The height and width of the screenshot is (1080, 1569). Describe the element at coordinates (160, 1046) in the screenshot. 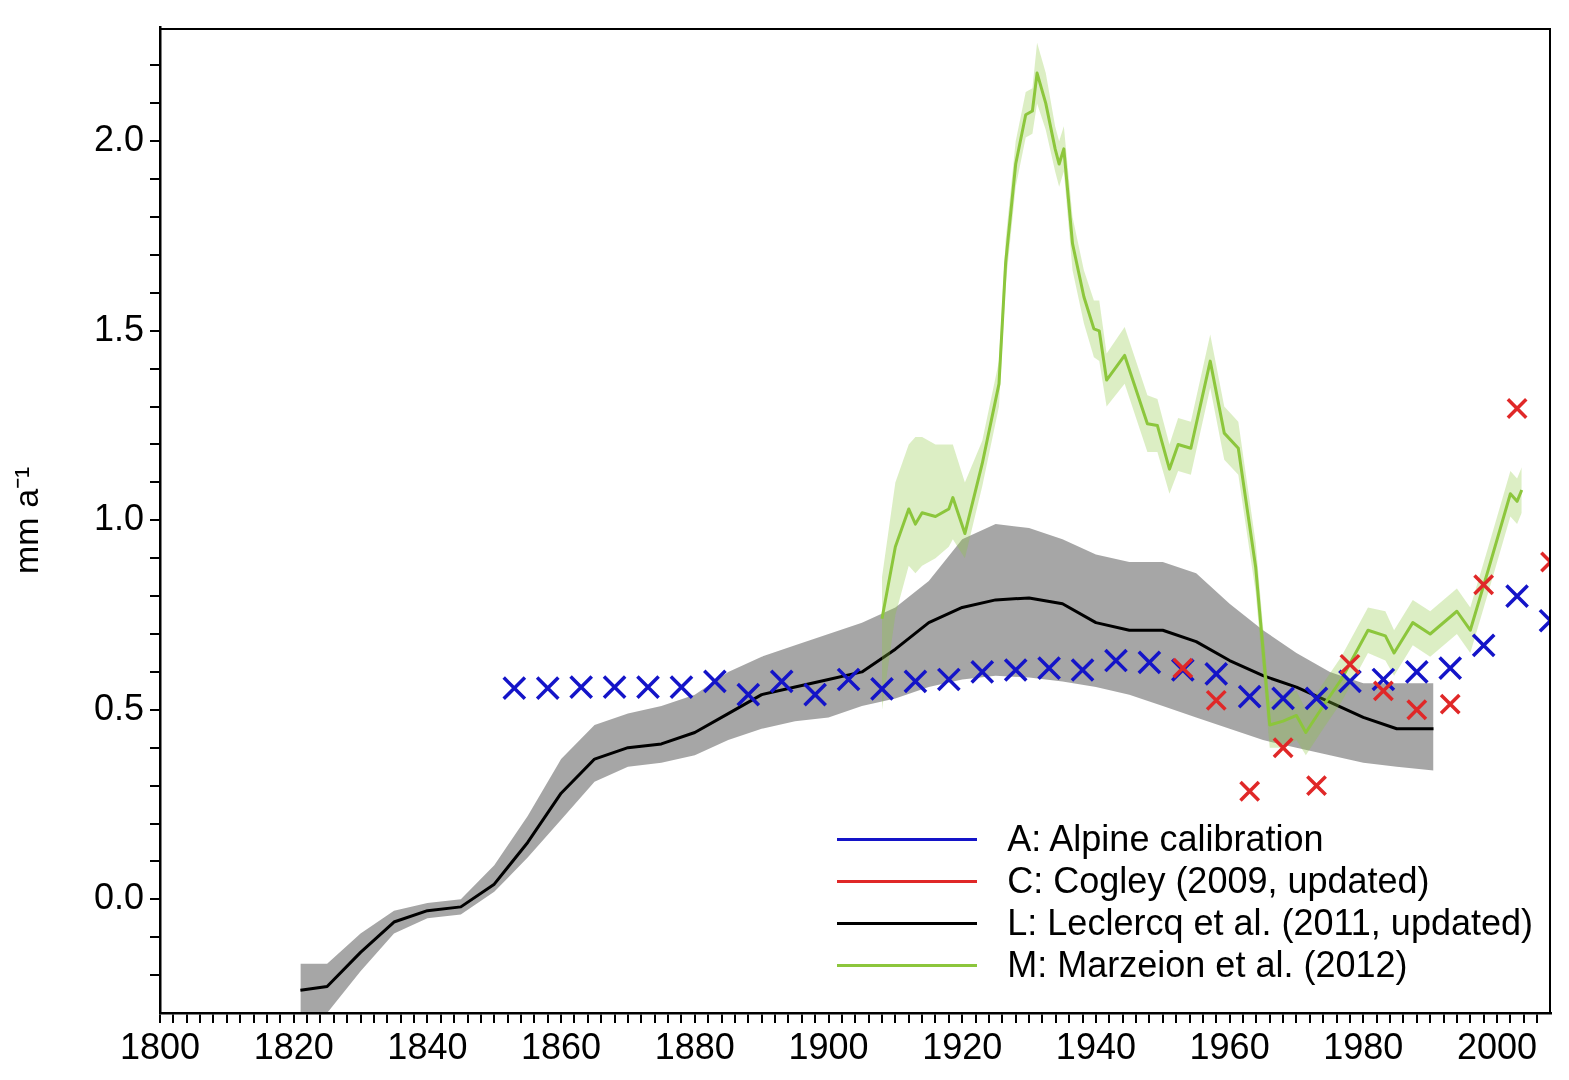

I see `x-tick-label: 1800` at that location.